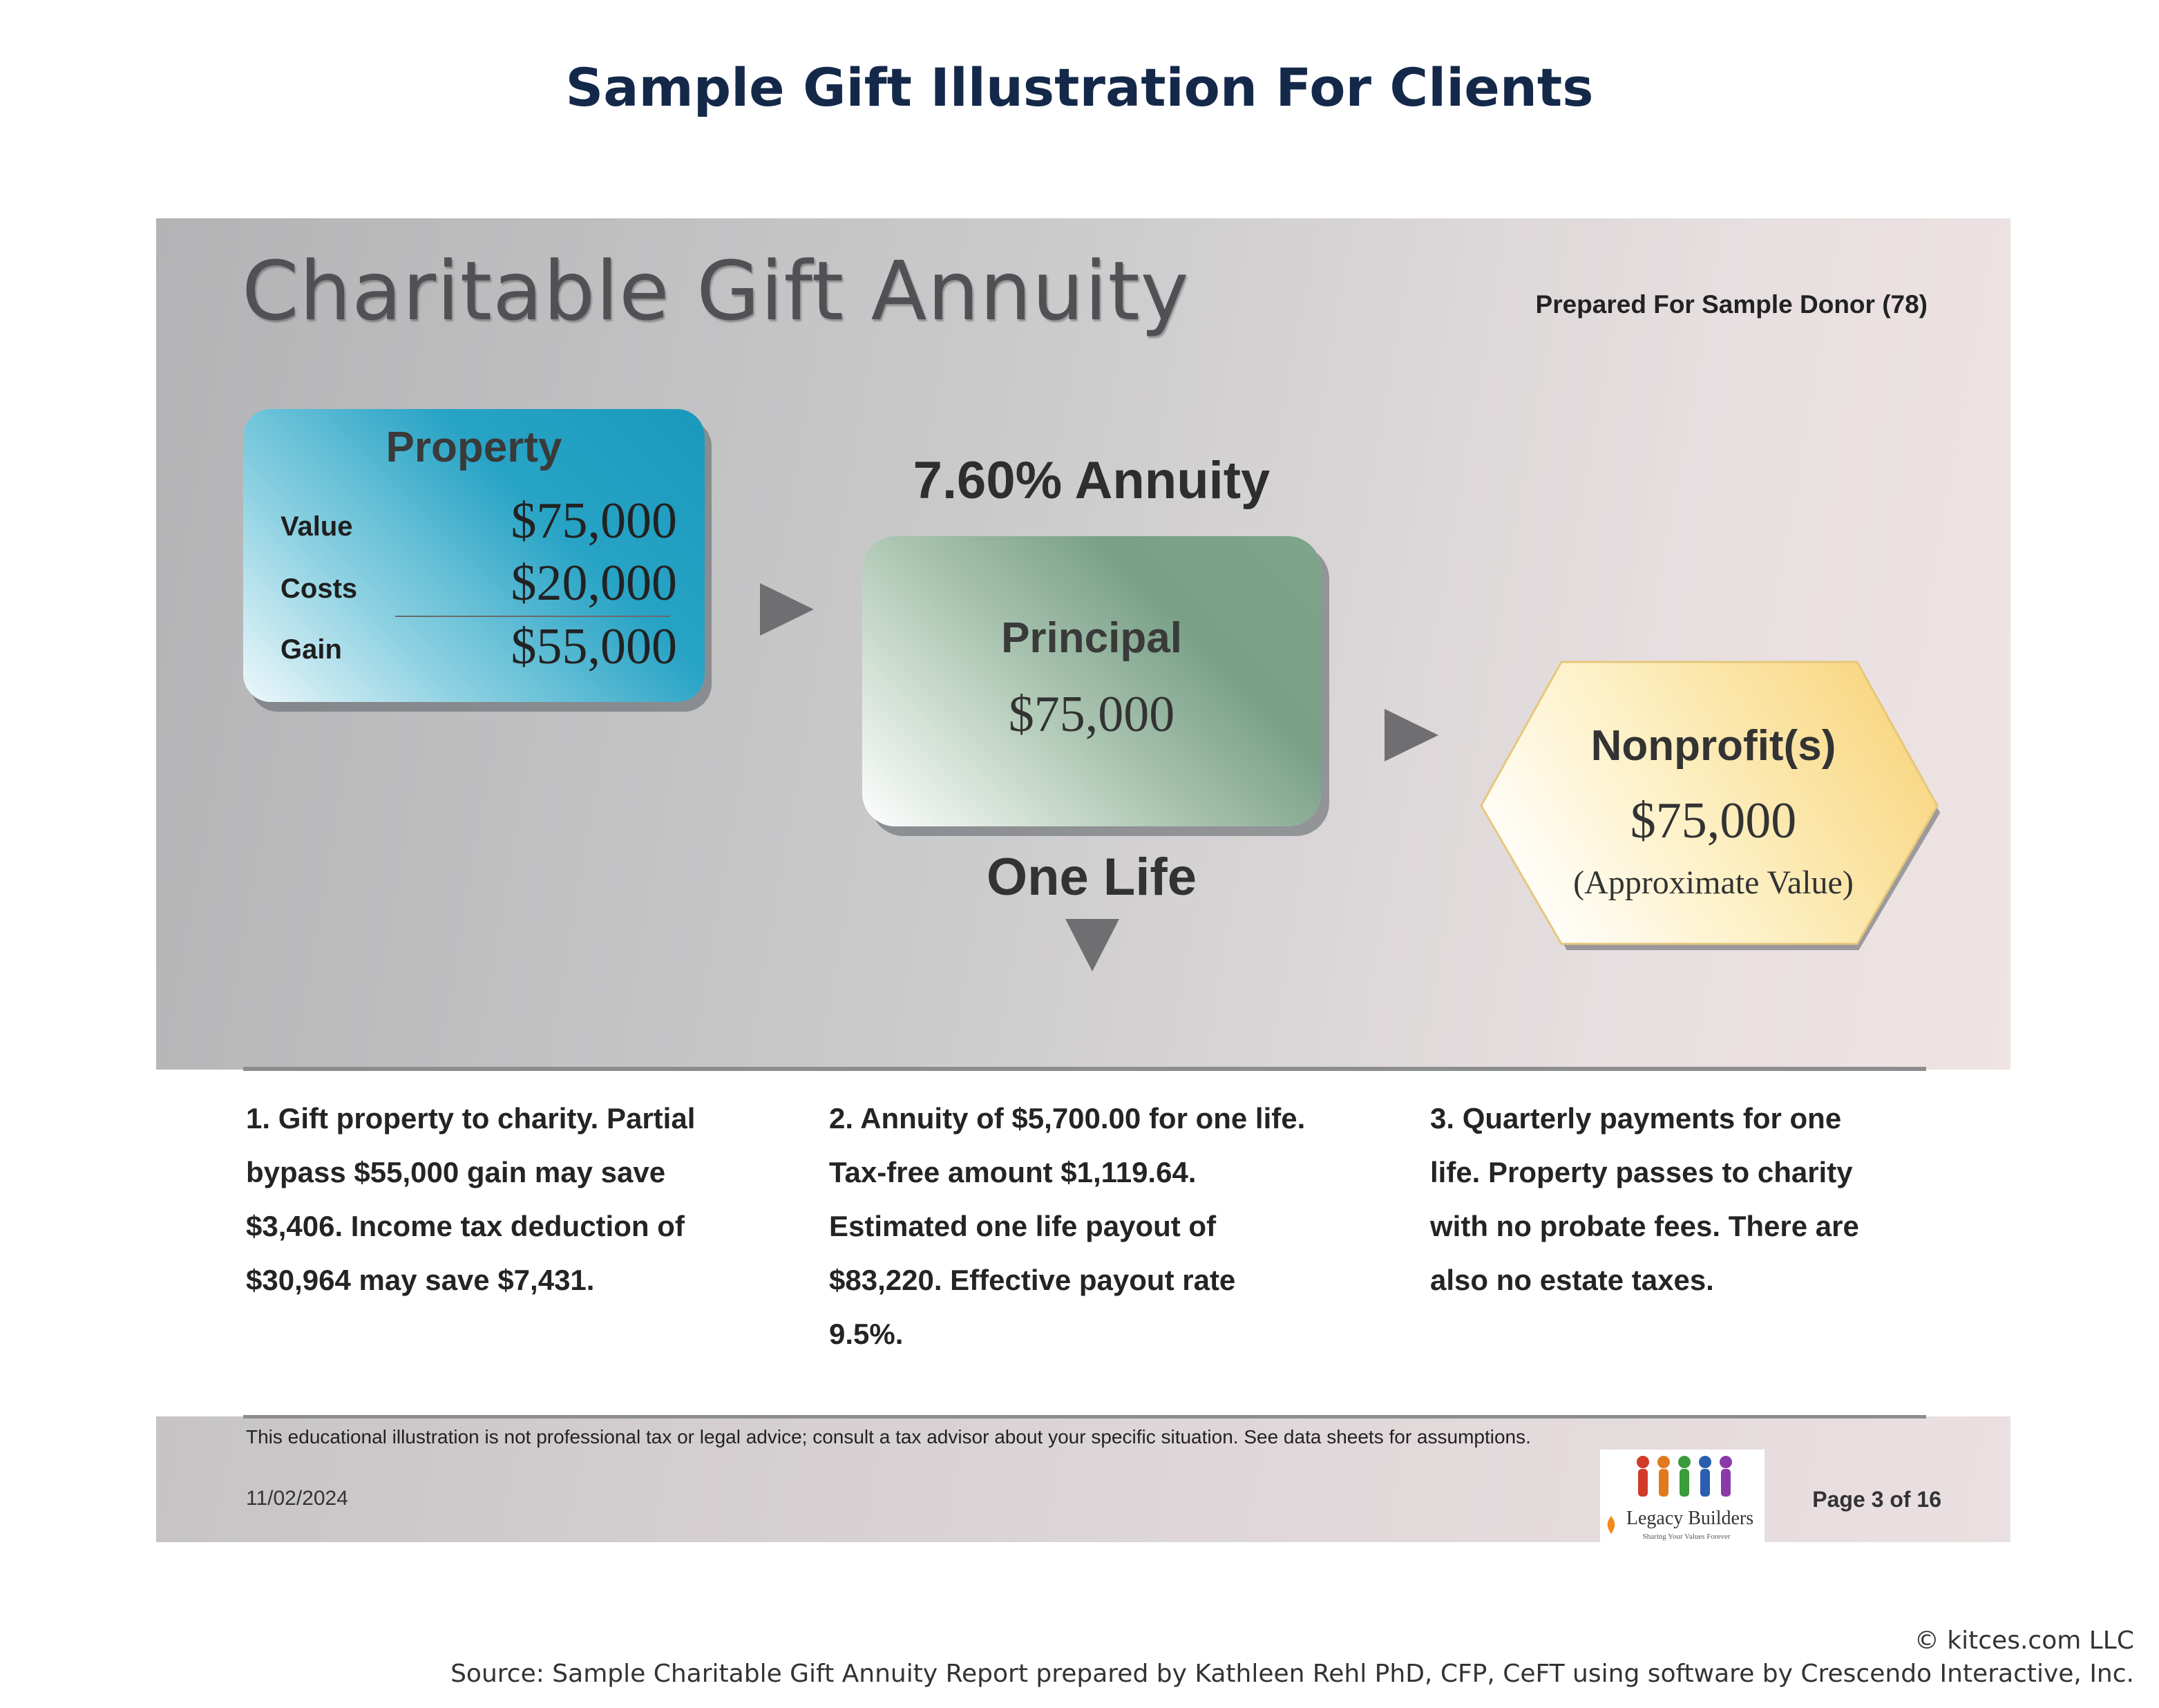  I want to click on property-costs-label: Costs, so click(319, 588).